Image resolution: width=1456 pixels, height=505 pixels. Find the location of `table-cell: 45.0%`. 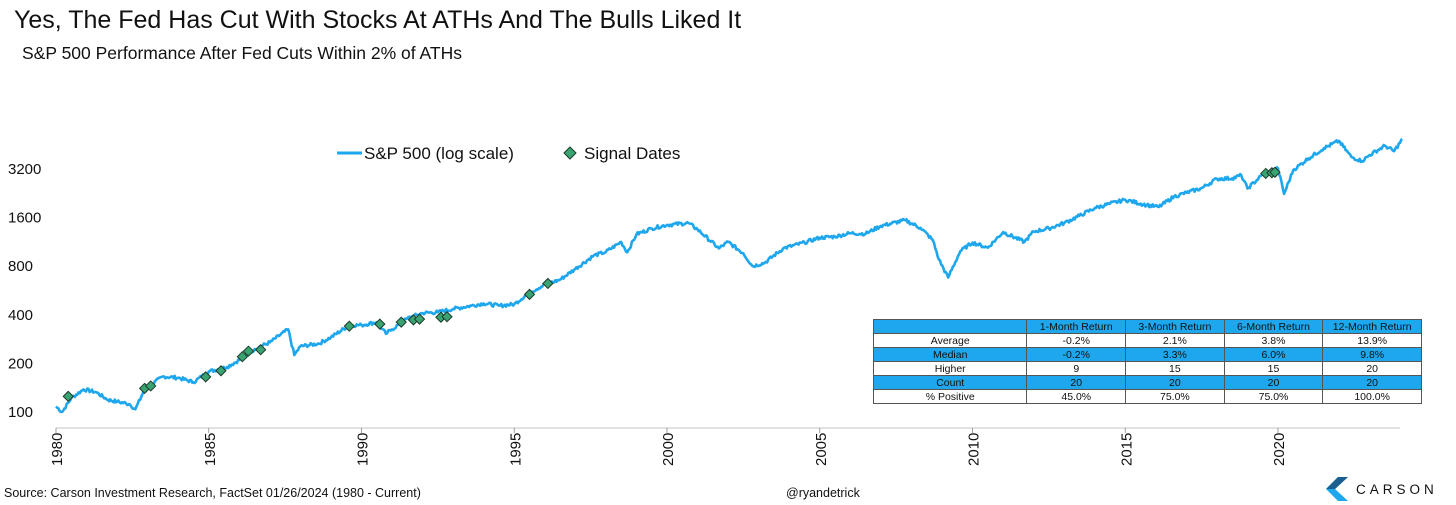

table-cell: 45.0% is located at coordinates (1076, 396).